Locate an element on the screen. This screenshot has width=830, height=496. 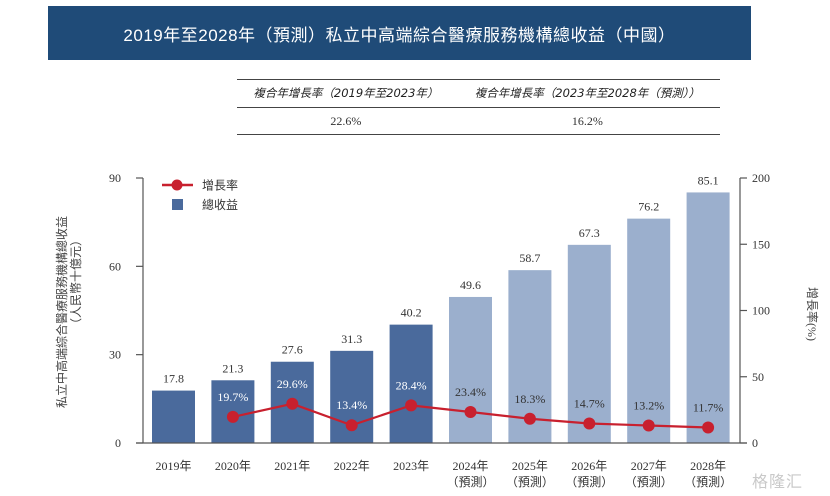
growth-rate-label: 29.6% is located at coordinates (292, 384).